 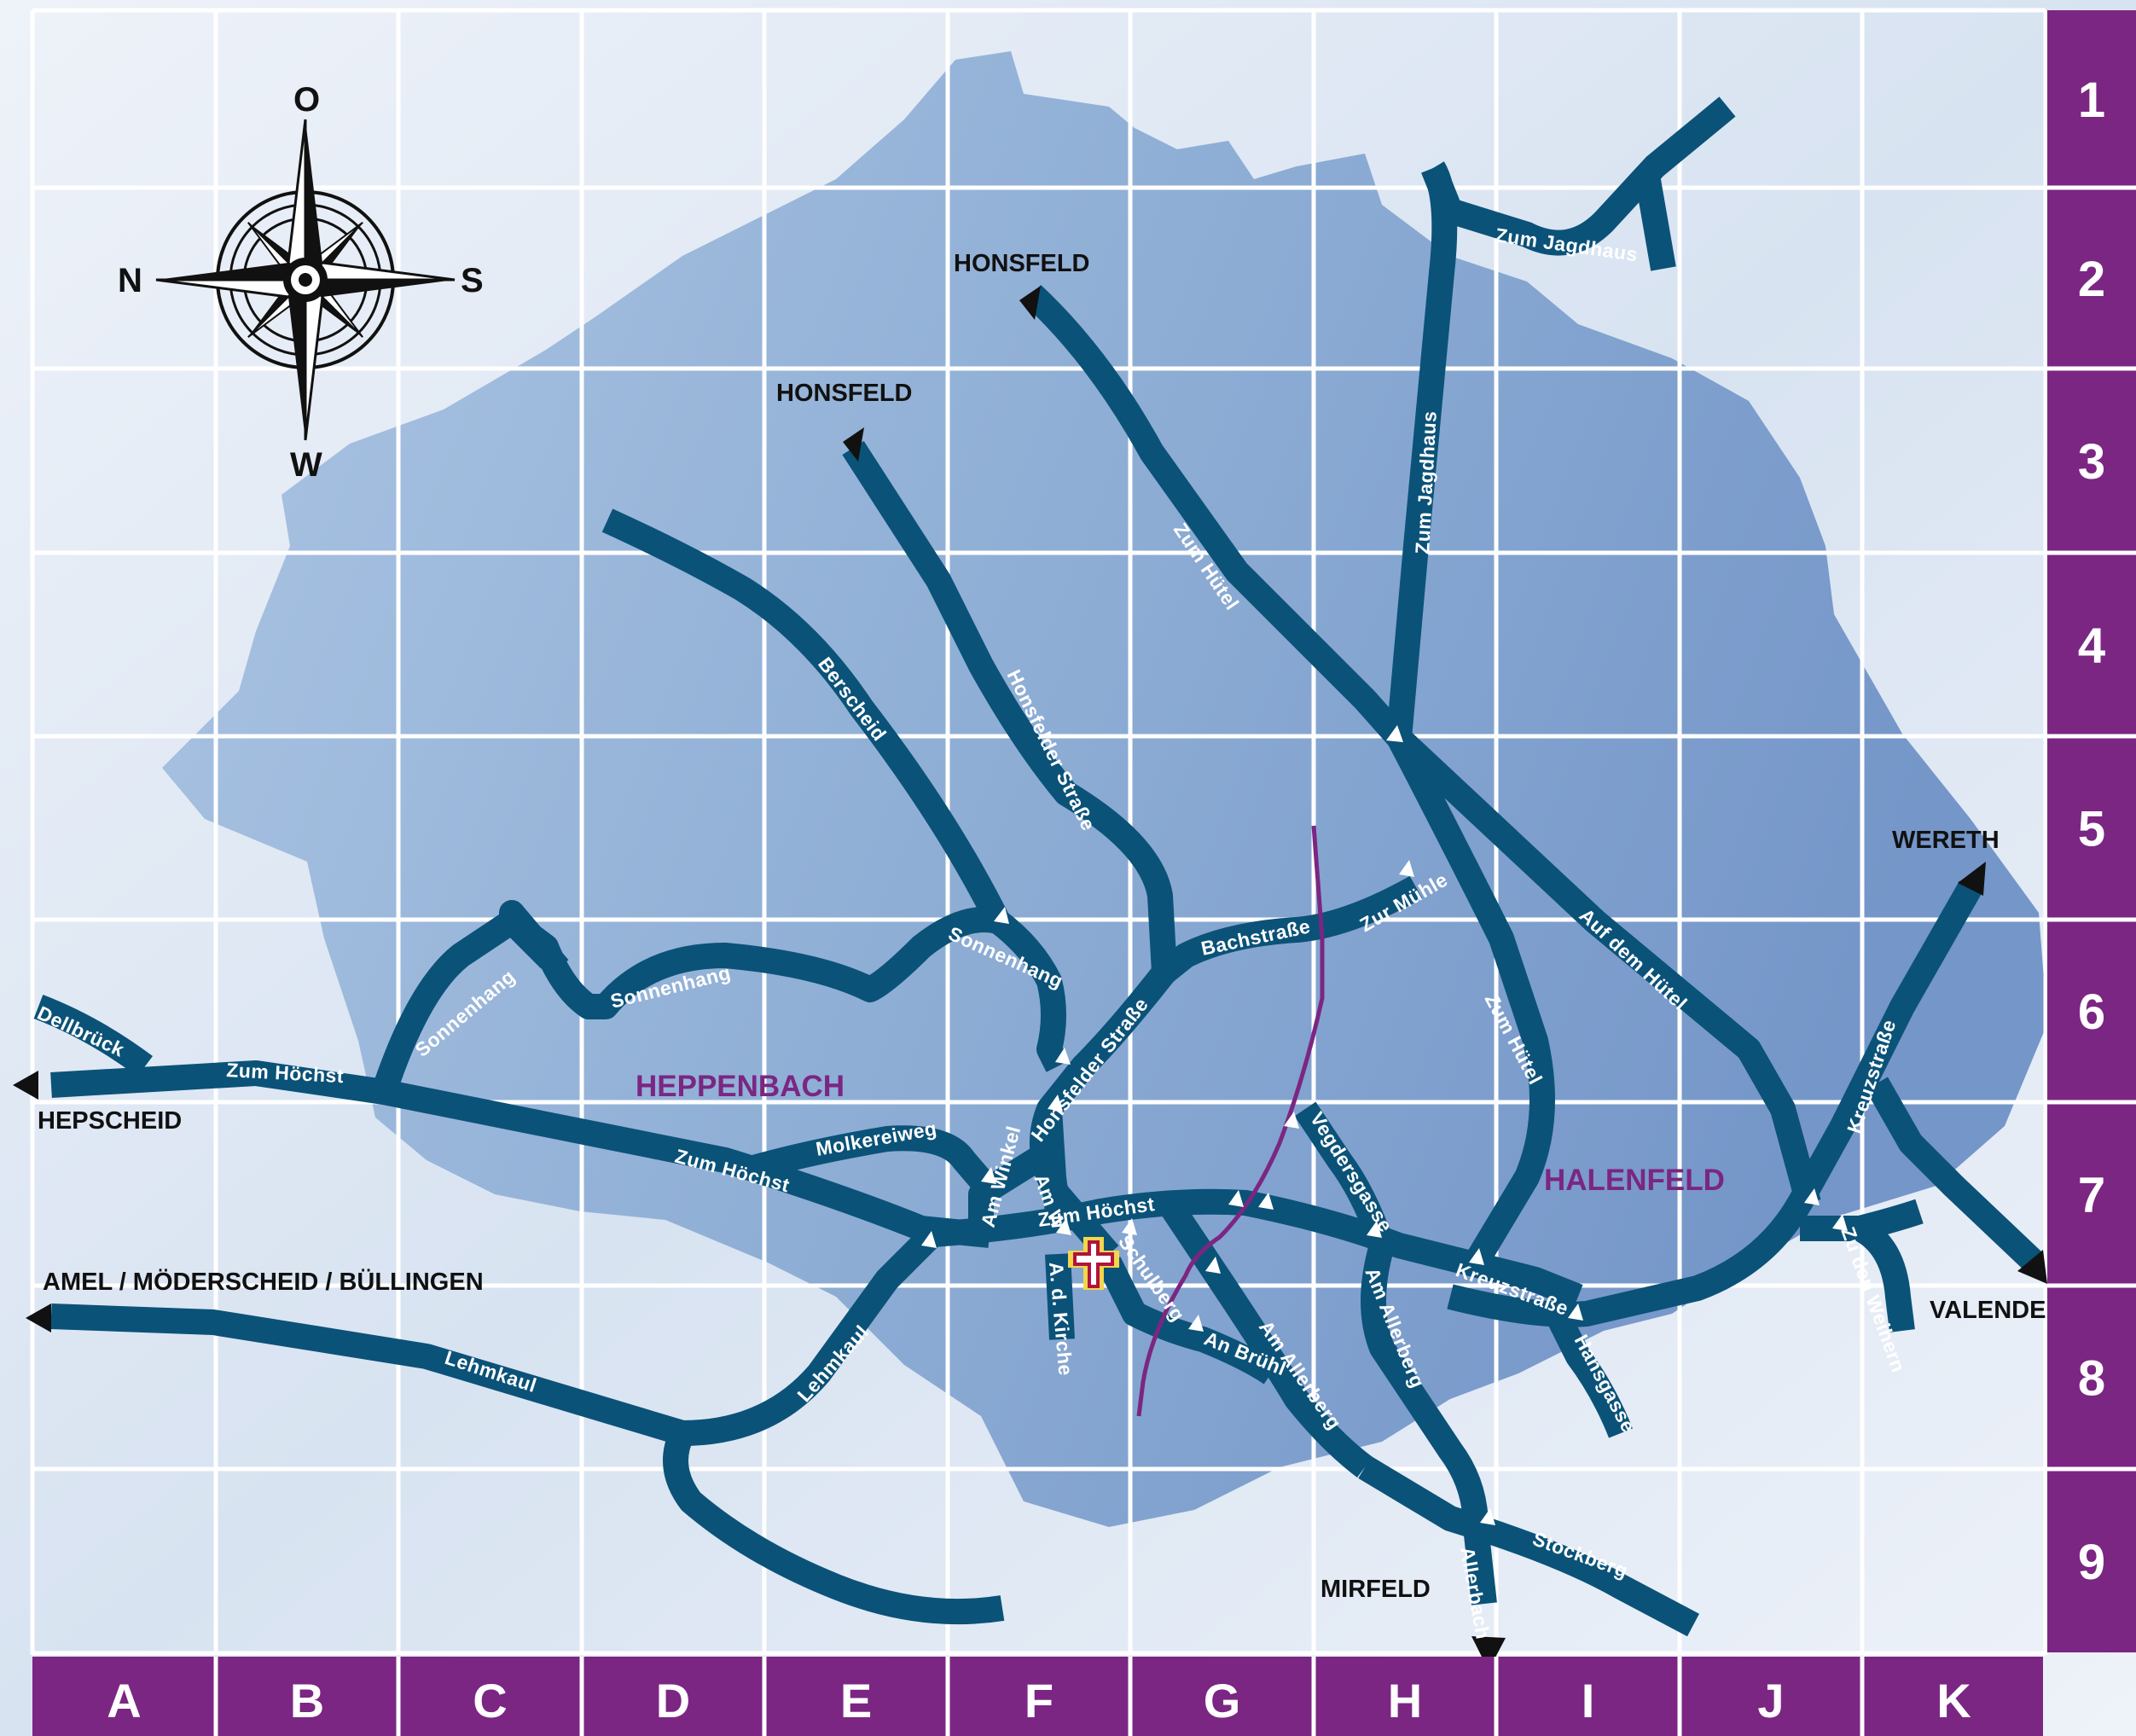 I want to click on destination-wereth: WERETH, so click(x=1946, y=840).